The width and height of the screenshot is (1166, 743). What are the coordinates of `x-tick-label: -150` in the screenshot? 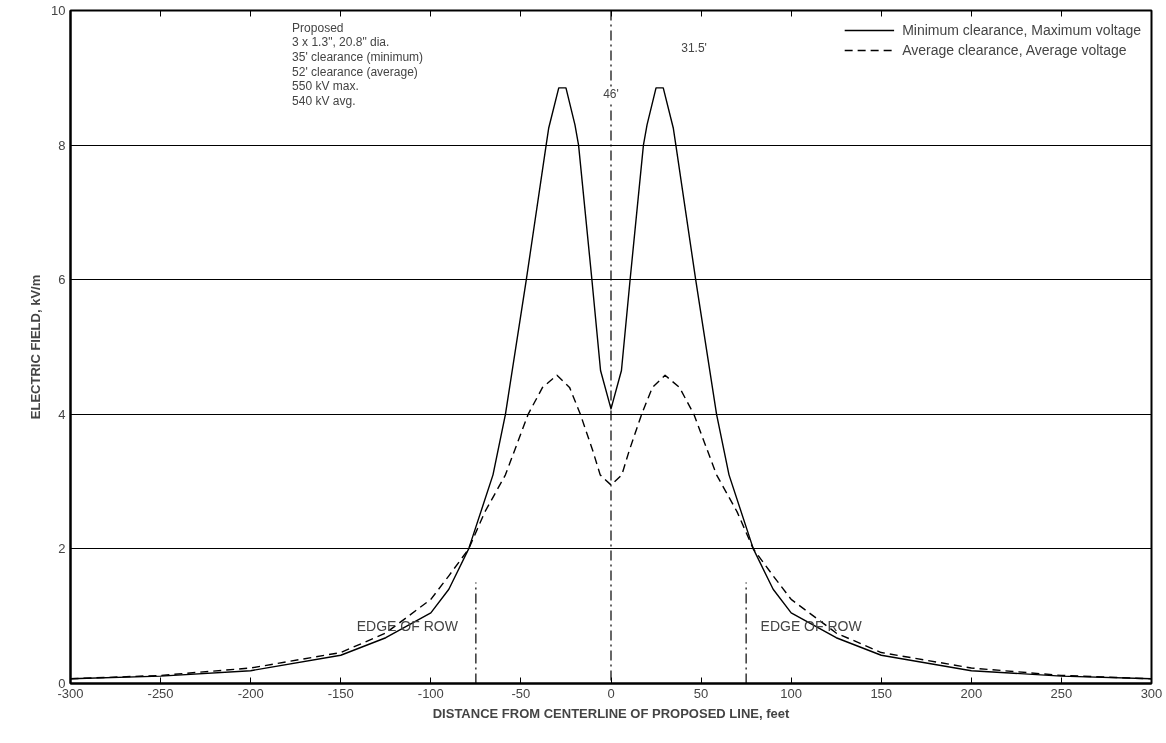 It's located at (340, 693).